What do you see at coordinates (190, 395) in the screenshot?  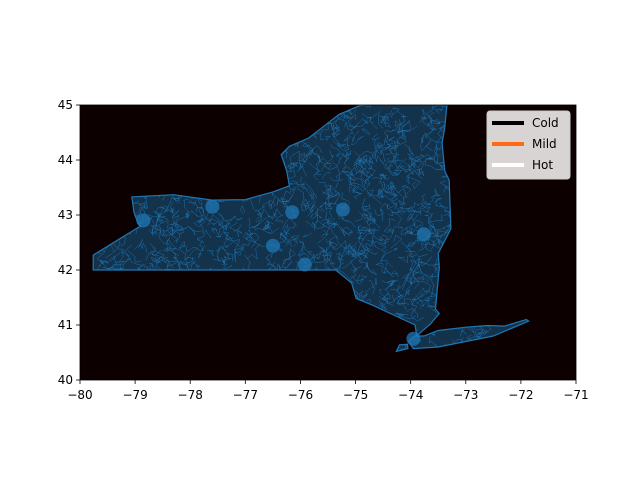 I see `x-tick-label: −78` at bounding box center [190, 395].